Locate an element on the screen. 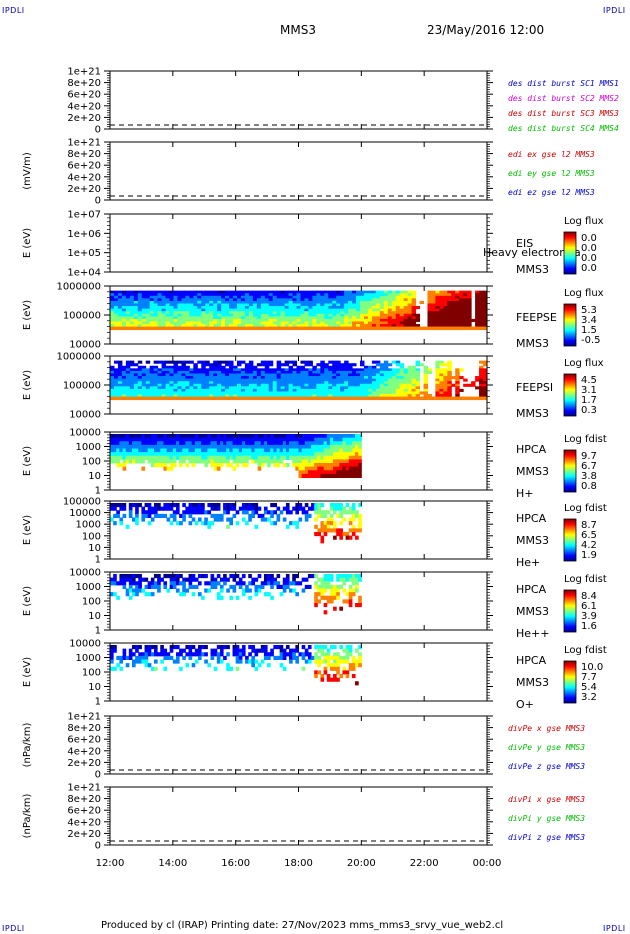 The image size is (630, 934). colorbar is located at coordinates (570, 611).